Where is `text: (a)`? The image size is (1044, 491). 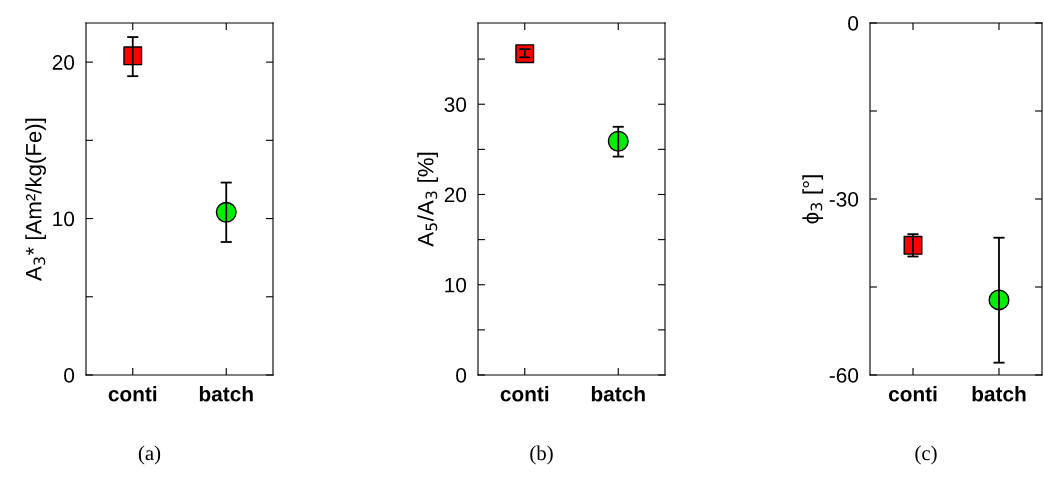 text: (a) is located at coordinates (149, 455).